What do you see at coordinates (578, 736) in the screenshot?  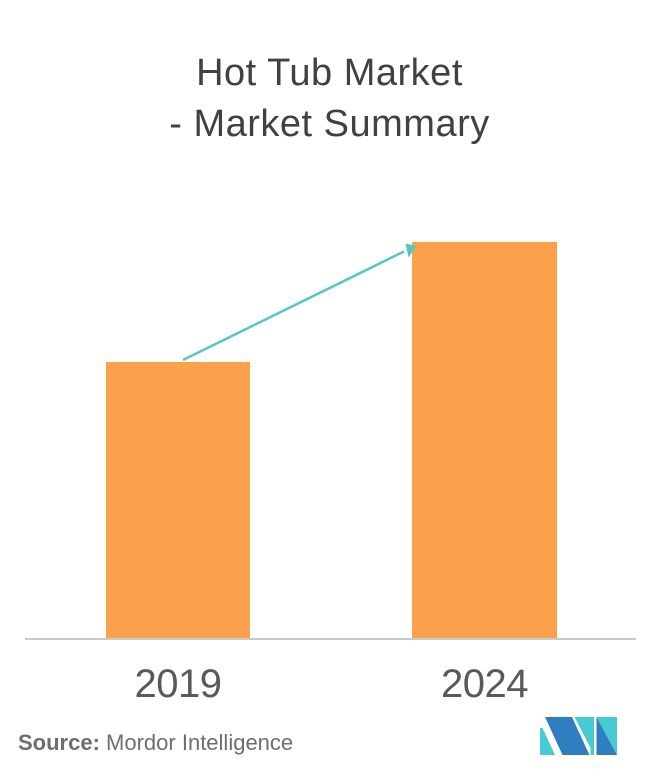 I see `mordor-intelligence-logo-icon` at bounding box center [578, 736].